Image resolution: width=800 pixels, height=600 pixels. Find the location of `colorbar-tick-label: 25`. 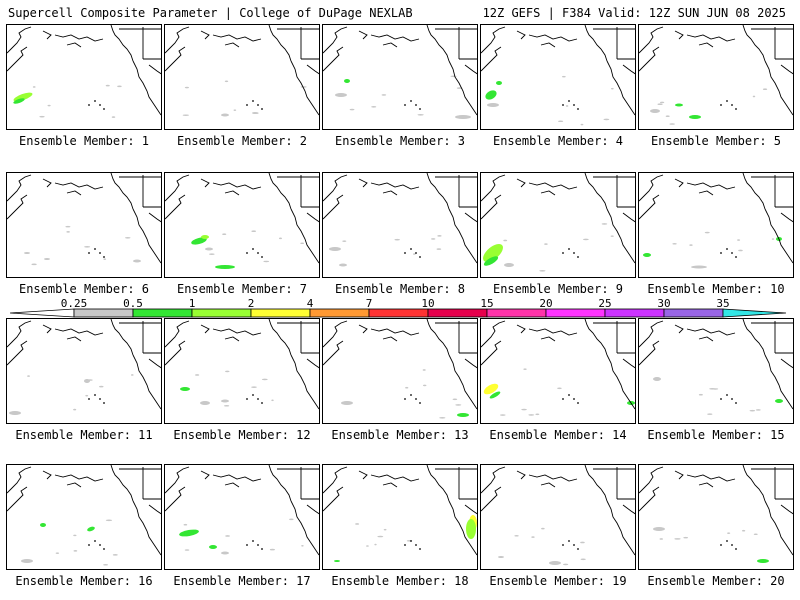

colorbar-tick-label: 25 is located at coordinates (604, 303).